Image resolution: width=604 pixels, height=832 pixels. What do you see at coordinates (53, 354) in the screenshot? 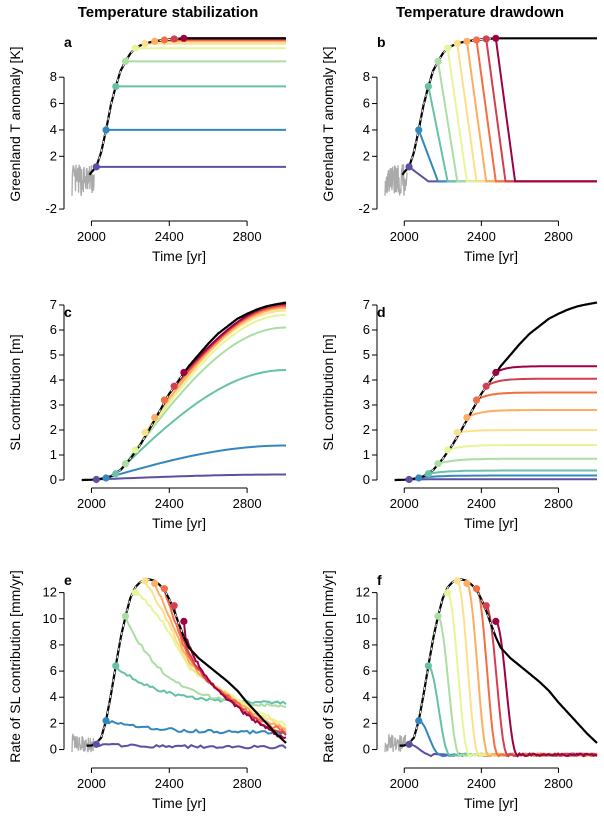
I see `y-tick-label: 5` at bounding box center [53, 354].